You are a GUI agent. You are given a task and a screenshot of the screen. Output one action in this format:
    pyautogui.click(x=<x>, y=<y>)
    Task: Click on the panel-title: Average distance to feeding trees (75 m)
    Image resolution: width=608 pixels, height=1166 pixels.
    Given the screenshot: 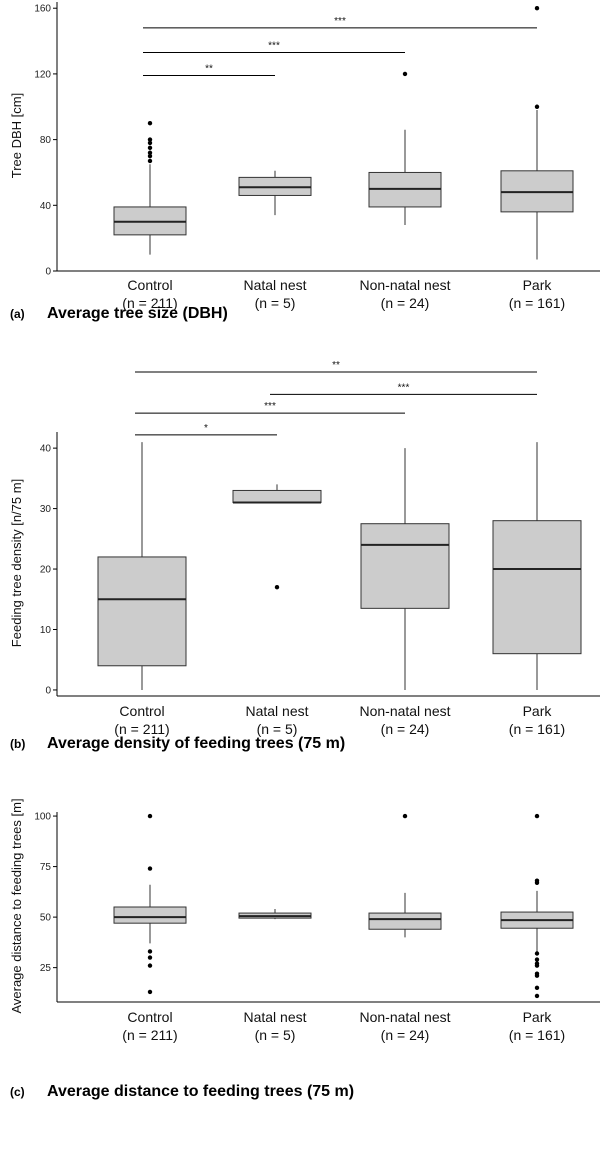 What is the action you would take?
    pyautogui.click(x=200, y=1091)
    